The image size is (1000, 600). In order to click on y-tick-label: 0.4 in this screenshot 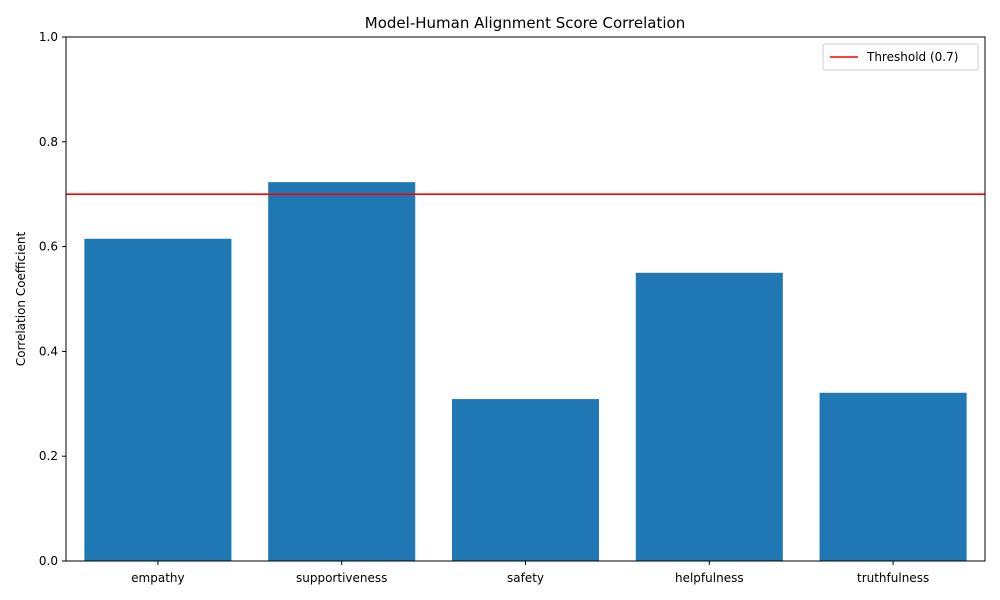, I will do `click(48, 351)`.